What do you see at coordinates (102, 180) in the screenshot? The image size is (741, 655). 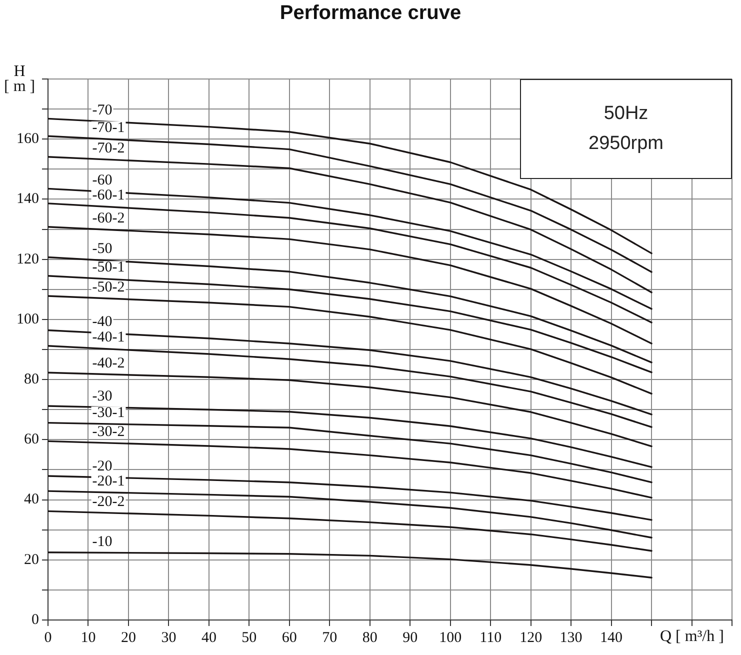 I see `series-label: -60` at bounding box center [102, 180].